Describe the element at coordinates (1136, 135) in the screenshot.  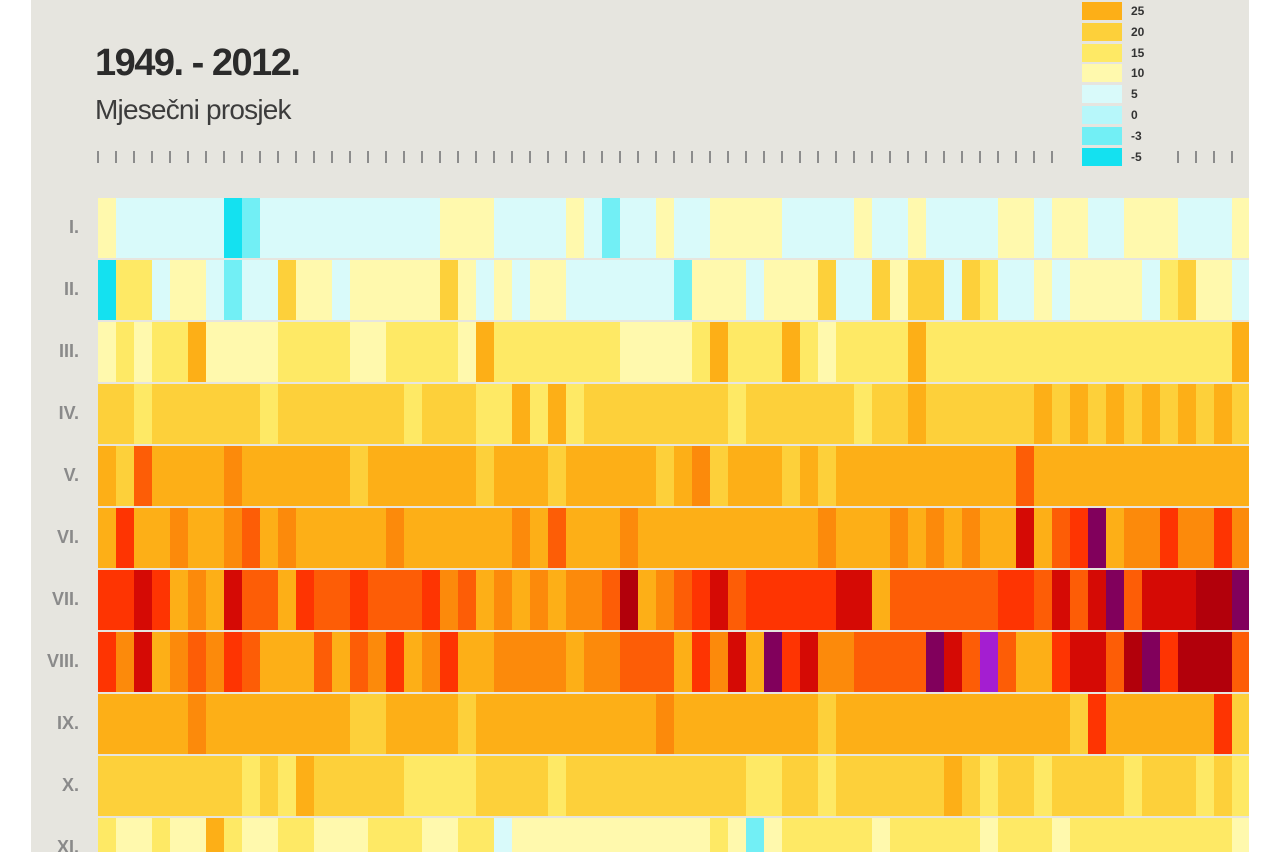
I see `legend-label: -3` at that location.